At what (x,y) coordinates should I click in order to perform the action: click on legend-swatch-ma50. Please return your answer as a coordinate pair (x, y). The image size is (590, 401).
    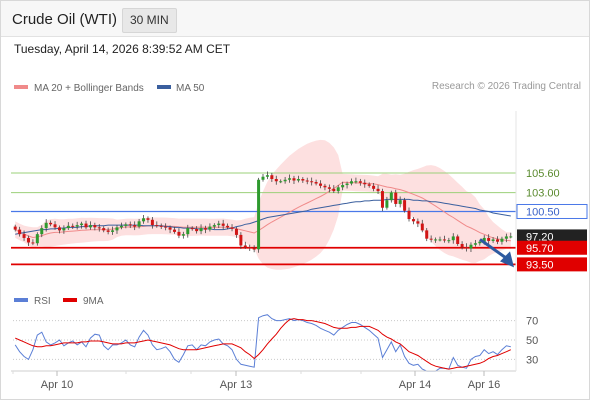
    Looking at the image, I should click on (164, 87).